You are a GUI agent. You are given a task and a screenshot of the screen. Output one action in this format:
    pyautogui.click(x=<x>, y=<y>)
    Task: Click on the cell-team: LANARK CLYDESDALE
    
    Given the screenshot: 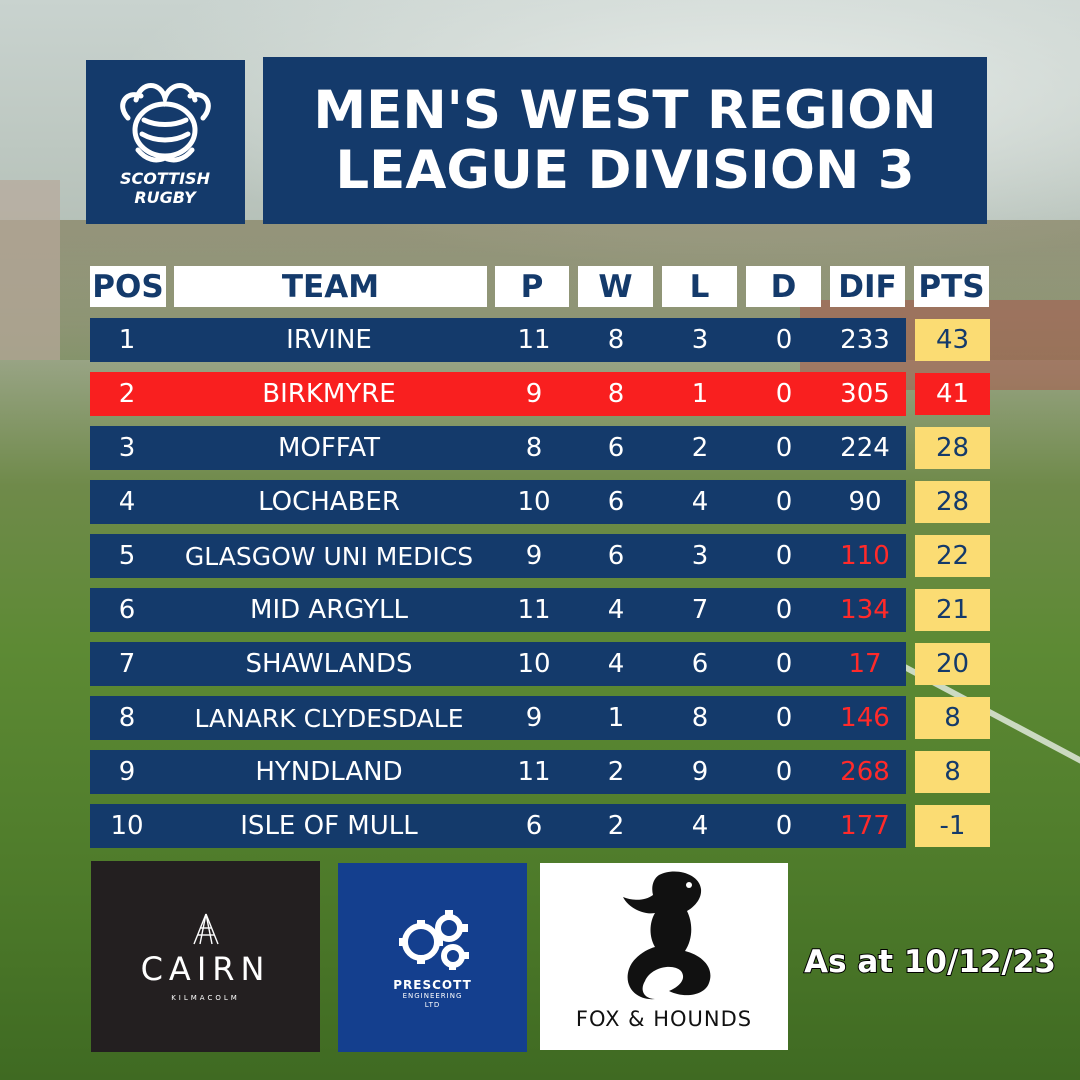 What is the action you would take?
    pyautogui.click(x=329, y=718)
    